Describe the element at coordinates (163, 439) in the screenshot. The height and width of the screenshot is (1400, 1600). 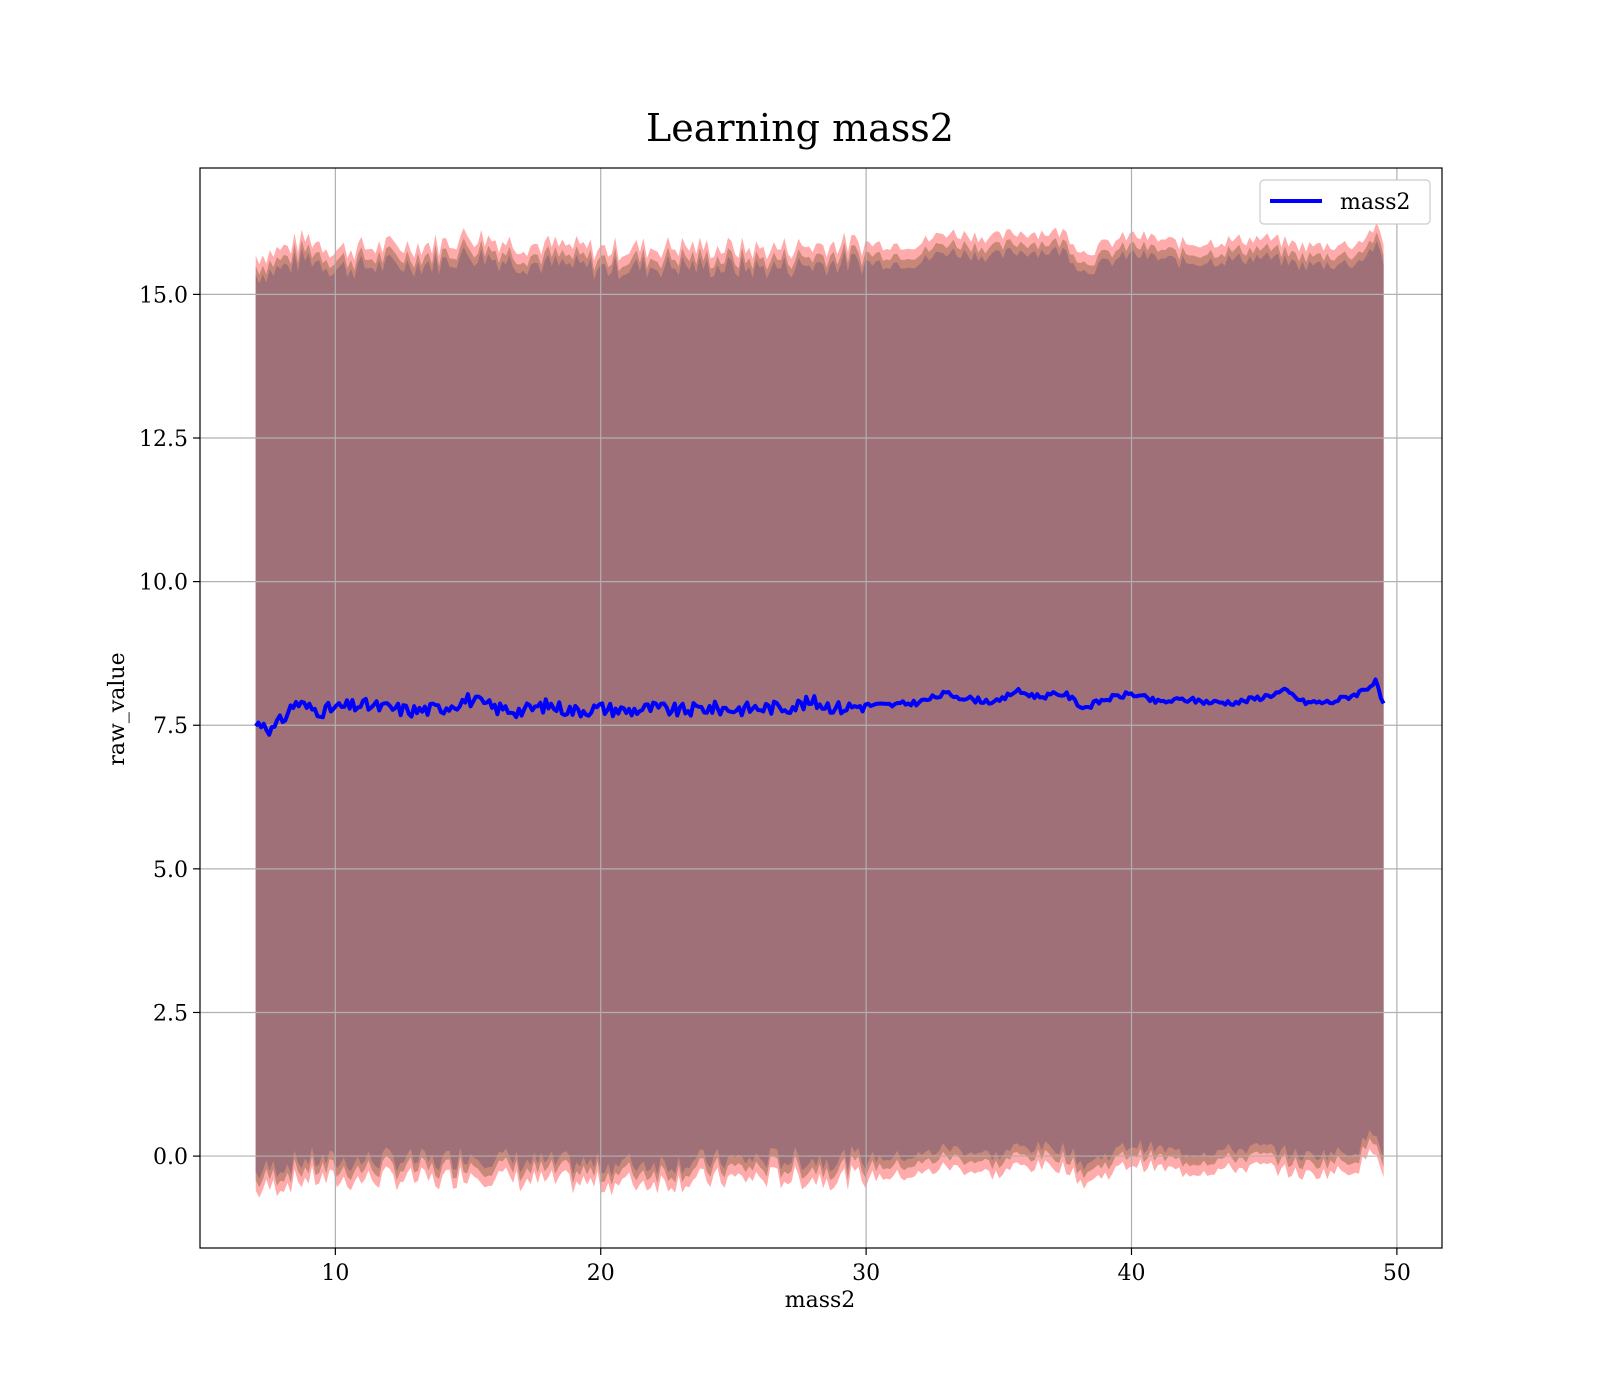
I see `y-tick-label-12.5: 12.5` at that location.